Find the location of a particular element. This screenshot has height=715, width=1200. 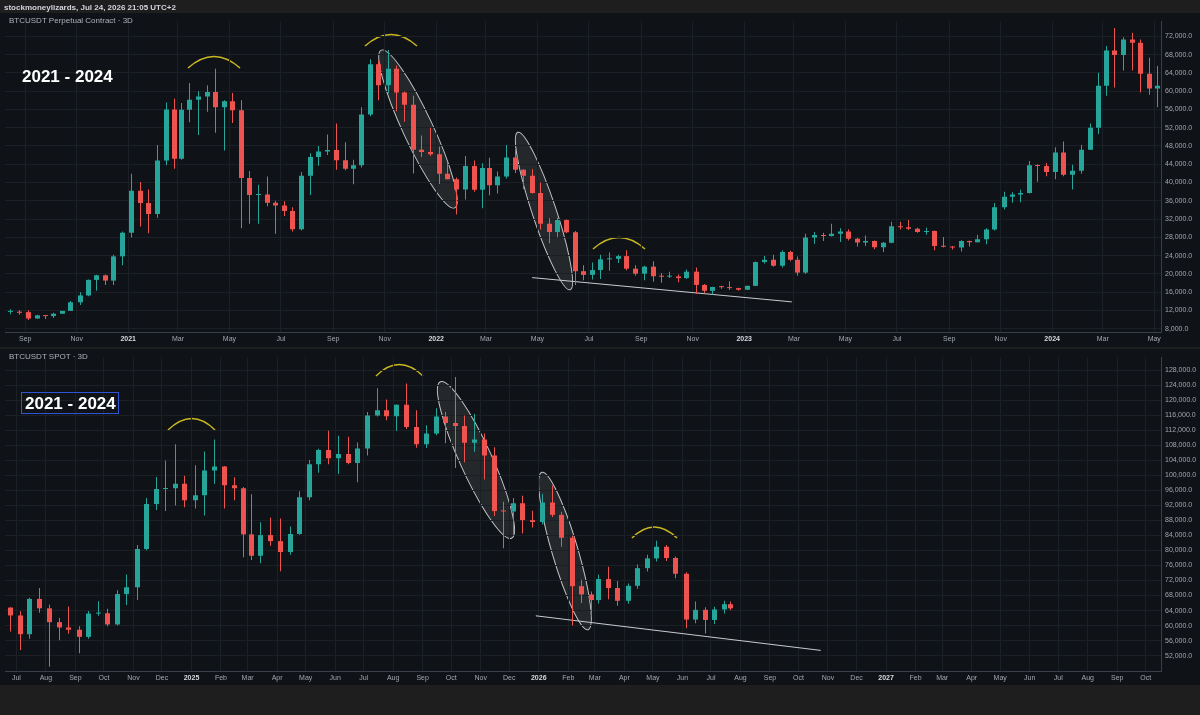

chart-title: BTCUSDT Perpetual Contract · 3D is located at coordinates (71, 21).